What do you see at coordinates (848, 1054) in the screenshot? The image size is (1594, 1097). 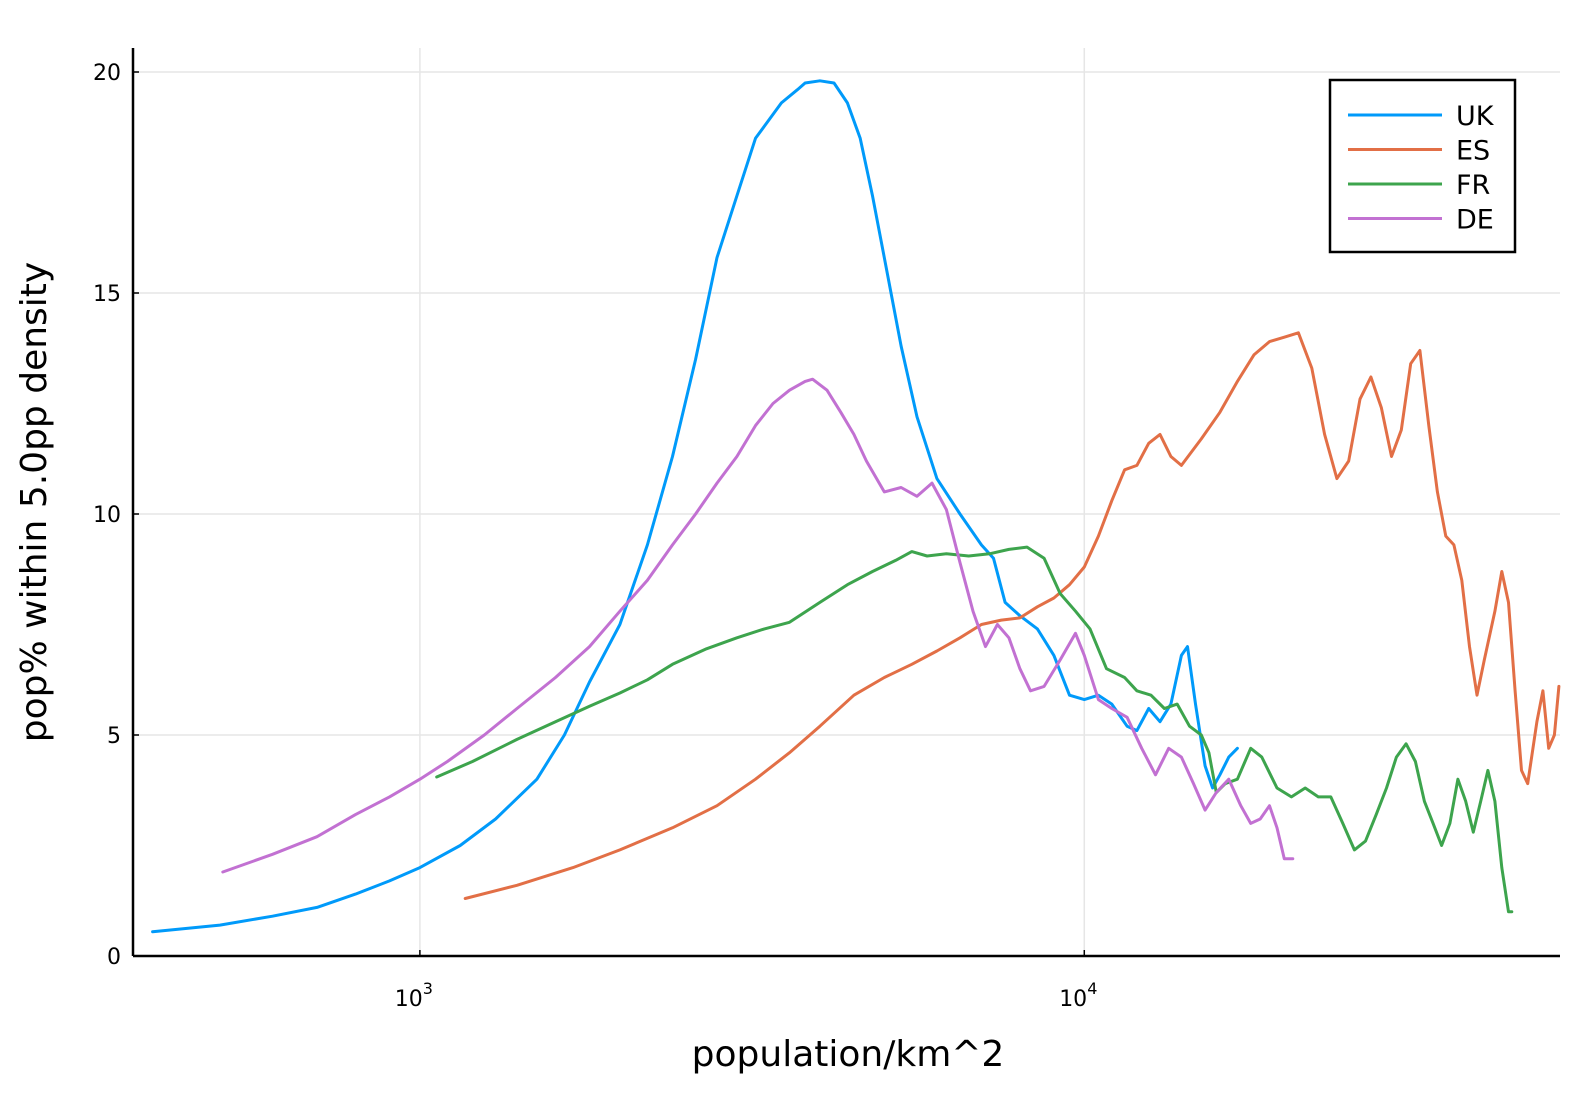 I see `x-axis-title: population/km^2` at bounding box center [848, 1054].